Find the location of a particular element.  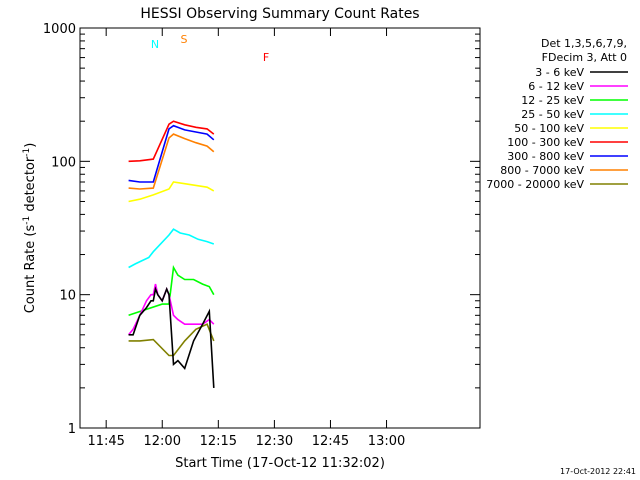

x-axis-label: Start Time (17-Oct-12 11:32:02) is located at coordinates (280, 463).